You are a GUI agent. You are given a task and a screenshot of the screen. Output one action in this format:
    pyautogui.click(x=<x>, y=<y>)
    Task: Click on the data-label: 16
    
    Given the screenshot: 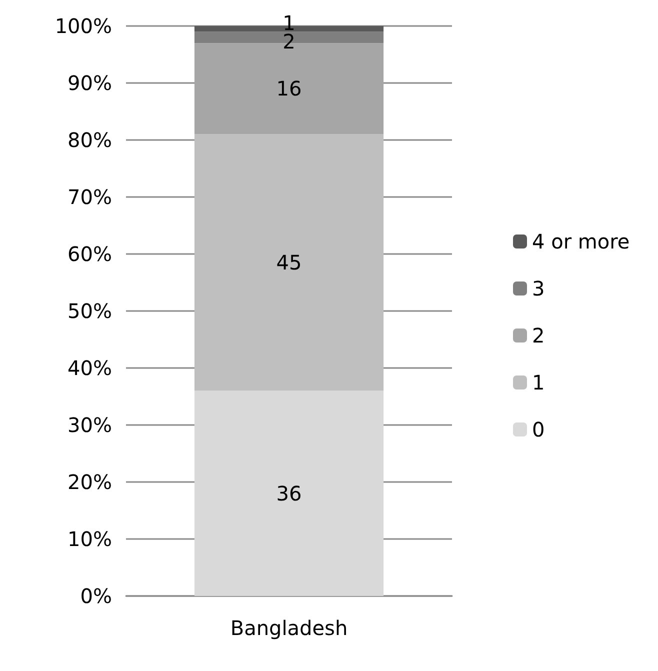 What is the action you would take?
    pyautogui.click(x=289, y=88)
    